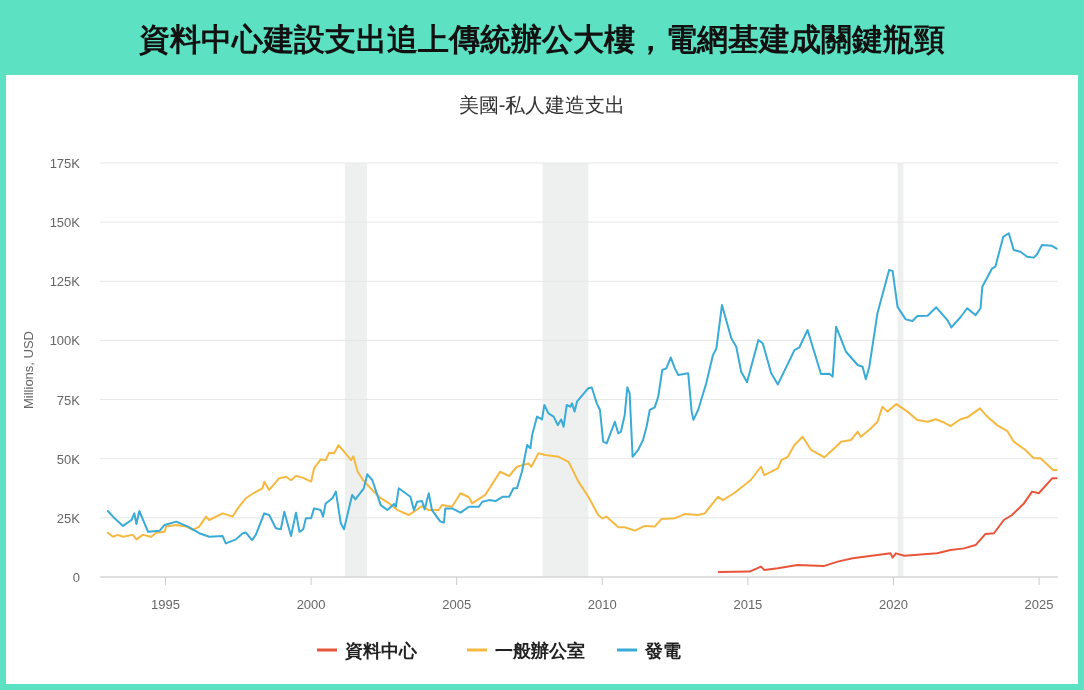  I want to click on y-tick-label: 50K, so click(68, 459).